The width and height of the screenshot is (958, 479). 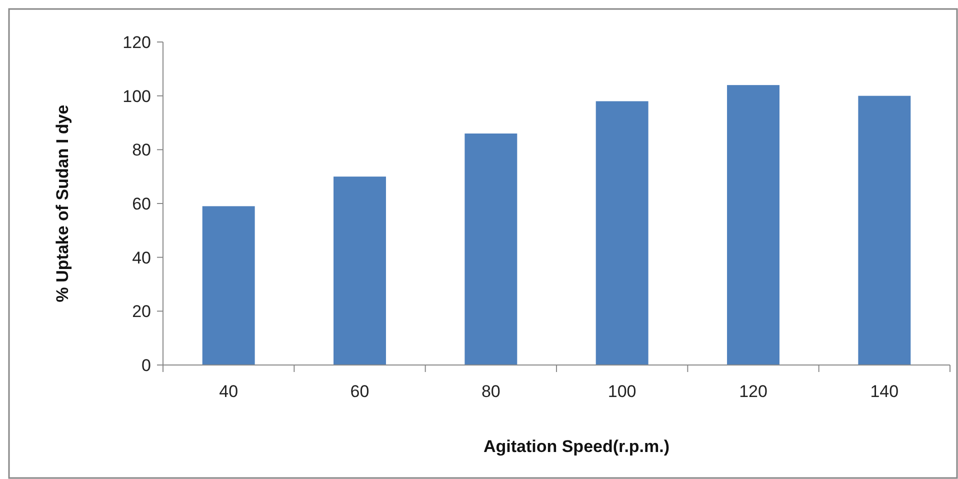 What do you see at coordinates (228, 391) in the screenshot?
I see `x-tick-label: 40` at bounding box center [228, 391].